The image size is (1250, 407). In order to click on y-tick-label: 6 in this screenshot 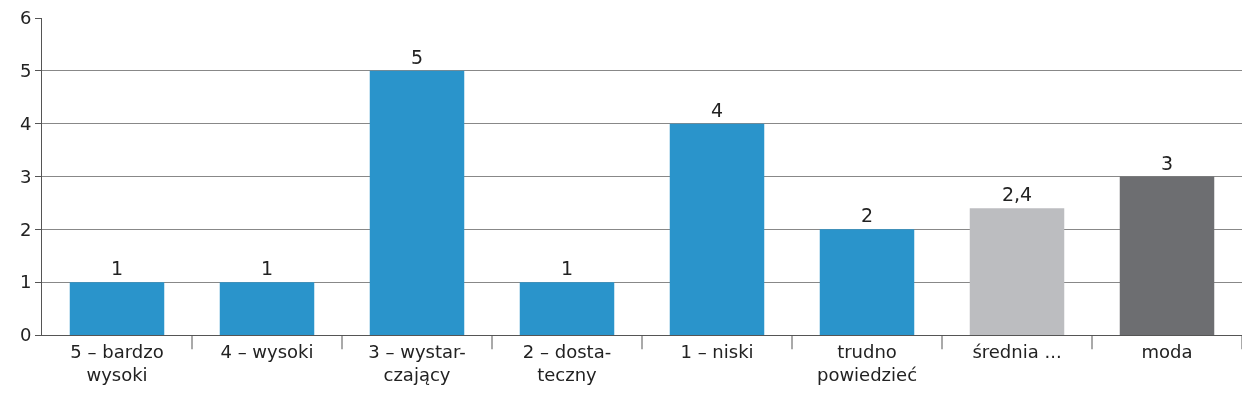, I will do `click(25, 18)`.